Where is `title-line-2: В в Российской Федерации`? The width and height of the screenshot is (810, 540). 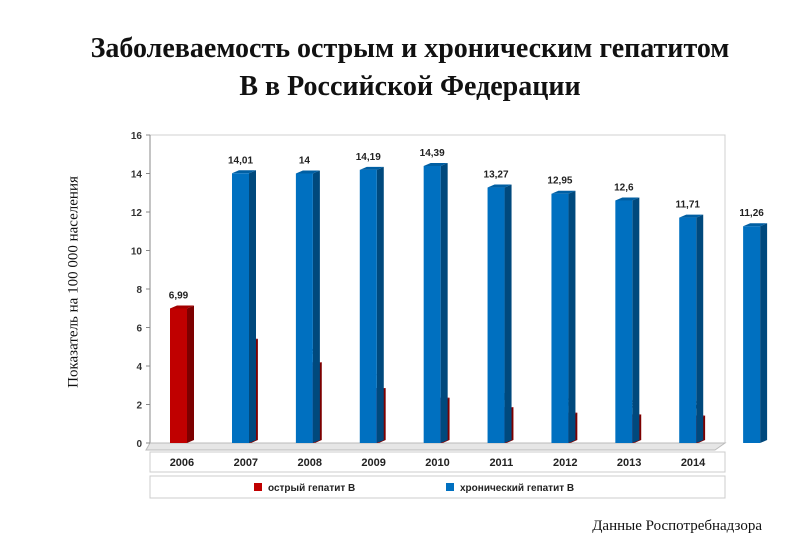
title-line-2: В в Российской Федерации is located at coordinates (410, 86).